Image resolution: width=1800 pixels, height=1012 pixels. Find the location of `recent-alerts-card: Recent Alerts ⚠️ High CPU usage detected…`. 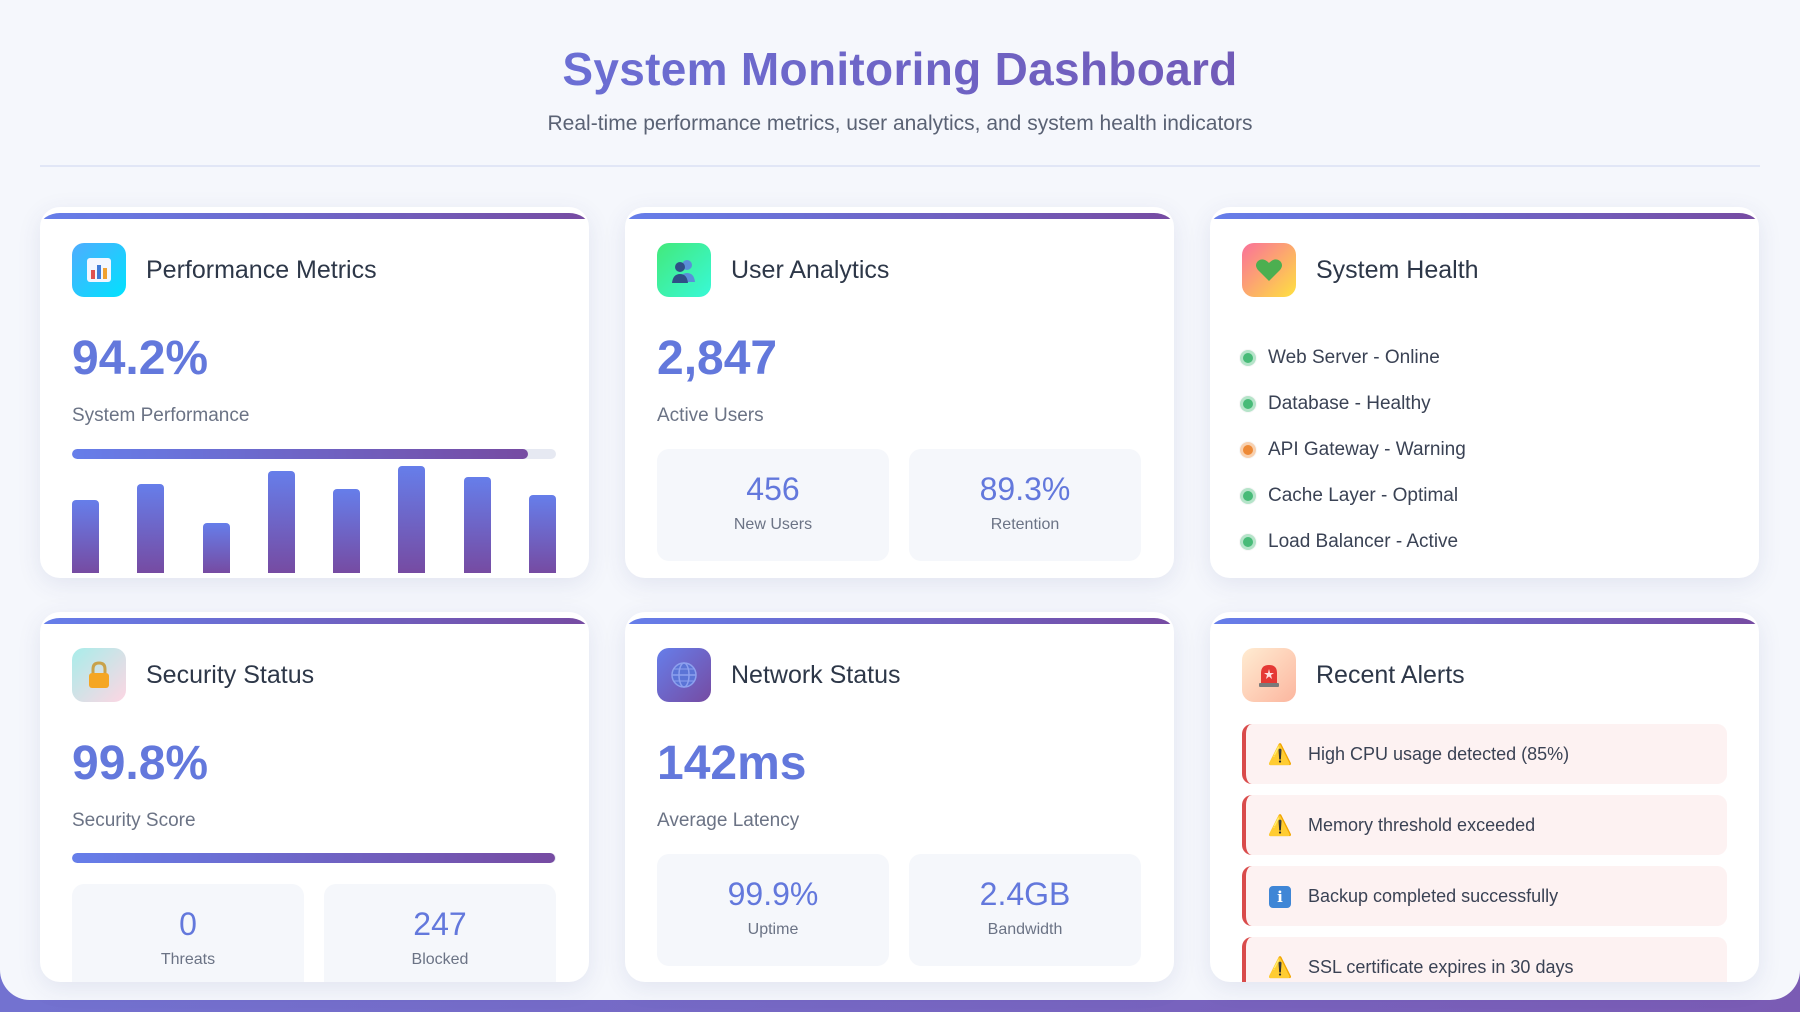

recent-alerts-card: Recent Alerts ⚠️ High CPU usage detected… is located at coordinates (1484, 797).